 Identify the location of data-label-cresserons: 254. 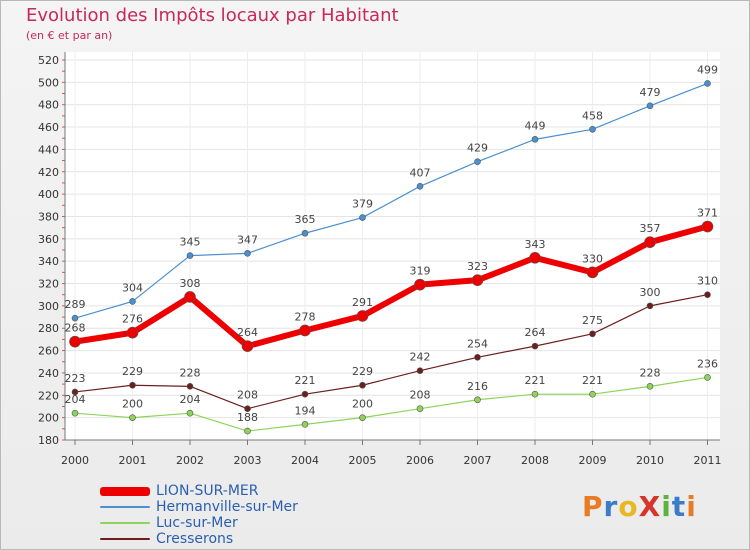
(477, 343).